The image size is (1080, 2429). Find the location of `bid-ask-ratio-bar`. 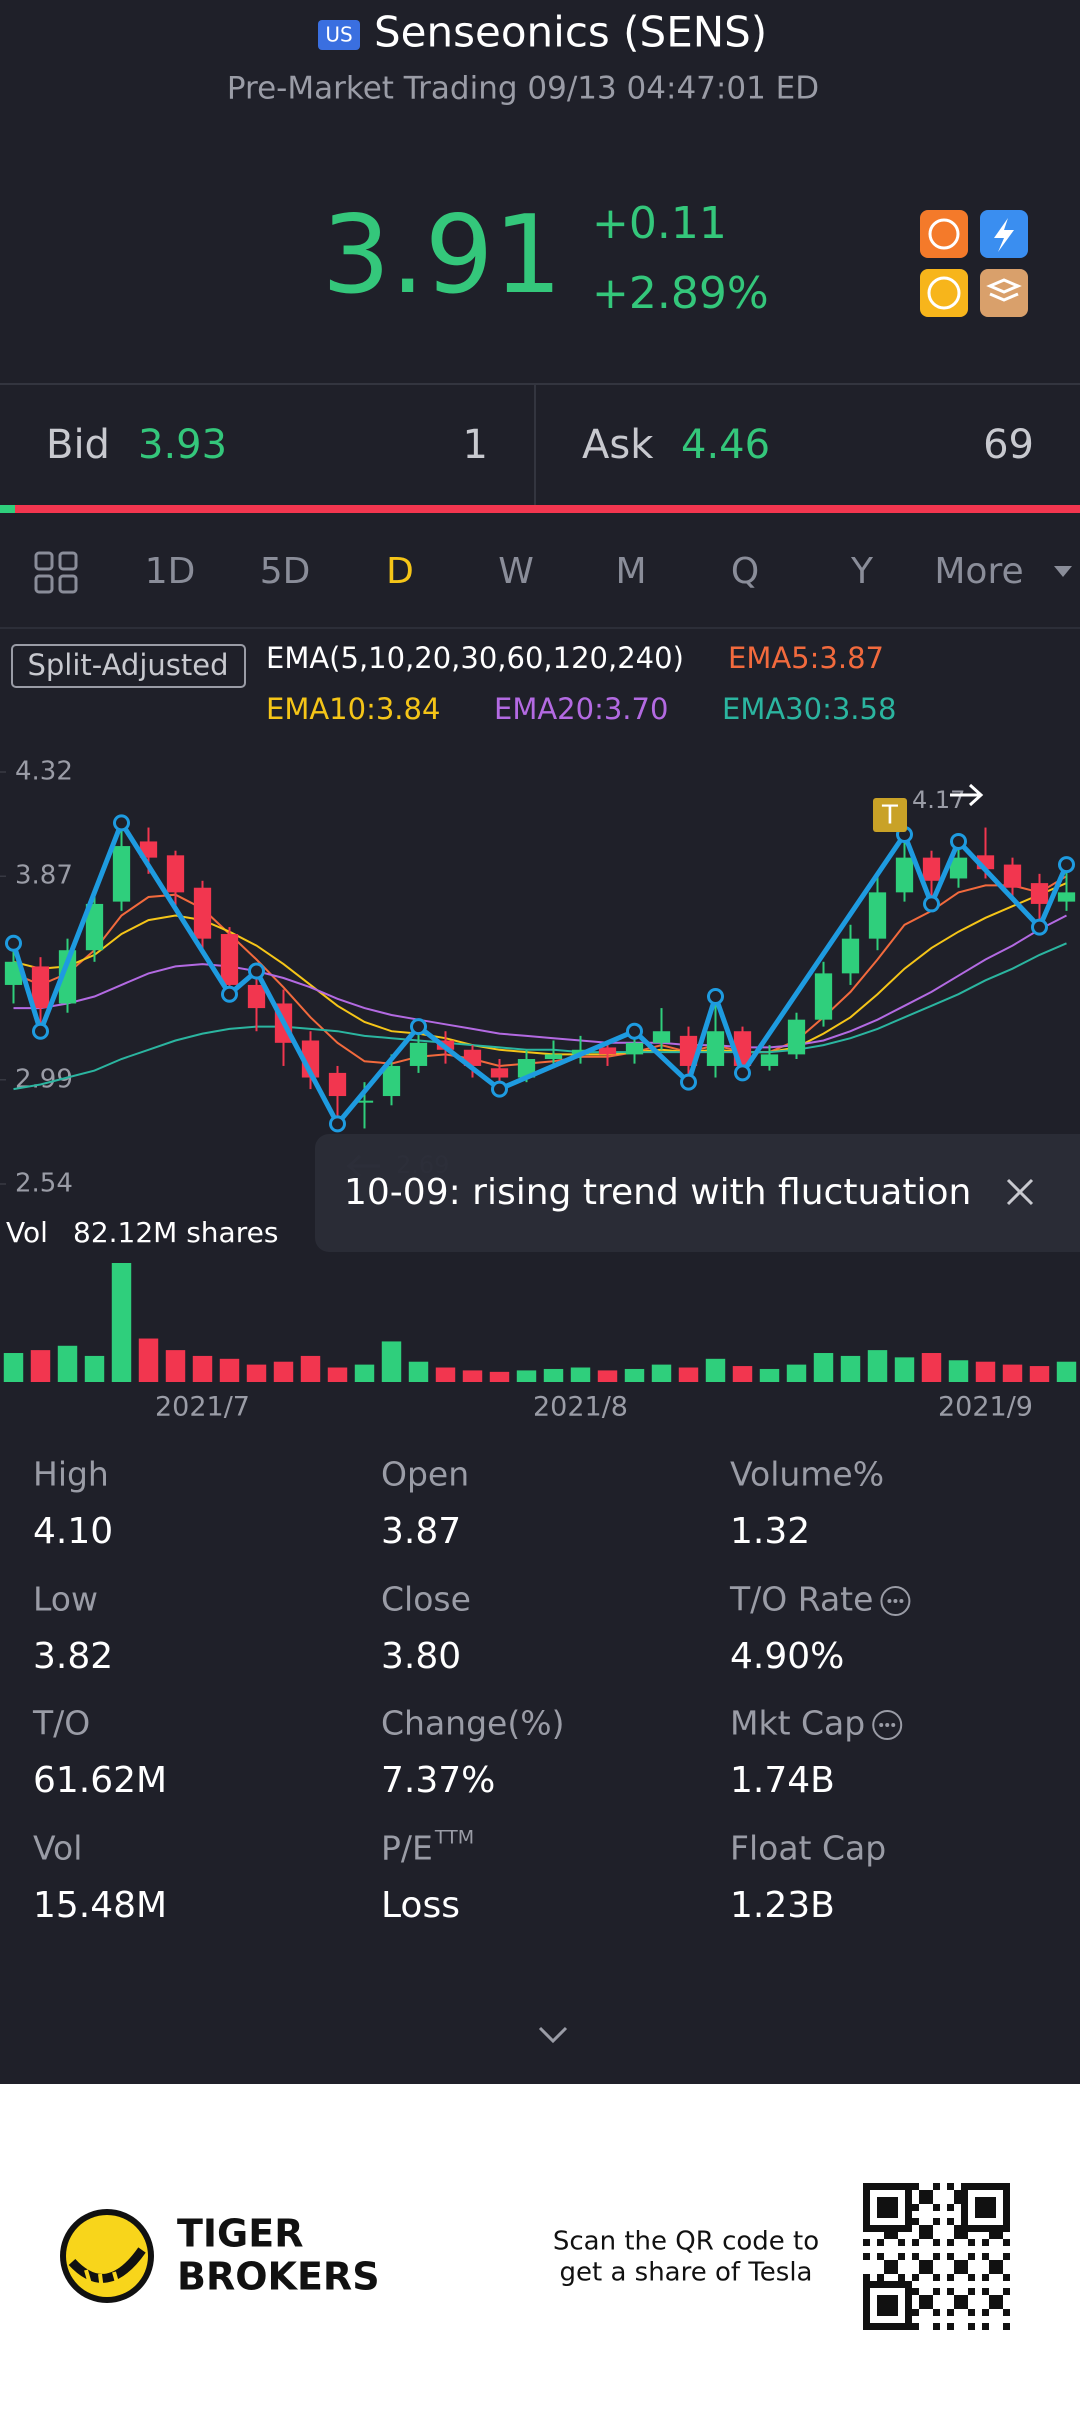

bid-ask-ratio-bar is located at coordinates (7, 509).